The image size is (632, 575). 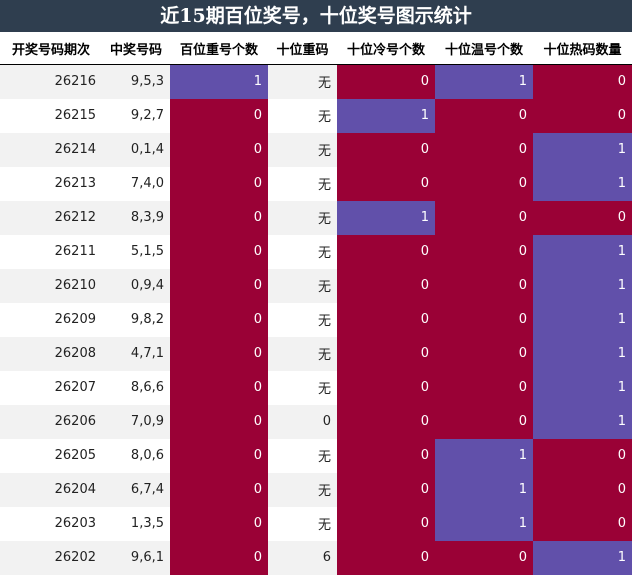 I want to click on table-row: 26216 9,5,3 1 无 0 1 0, so click(x=316, y=81).